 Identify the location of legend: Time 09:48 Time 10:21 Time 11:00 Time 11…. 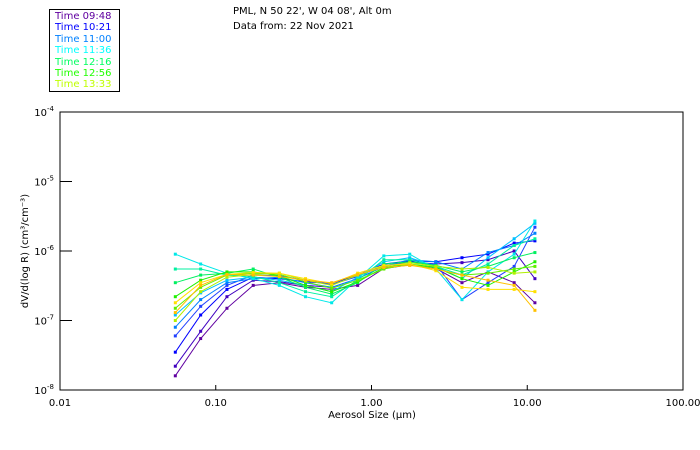
(84, 50).